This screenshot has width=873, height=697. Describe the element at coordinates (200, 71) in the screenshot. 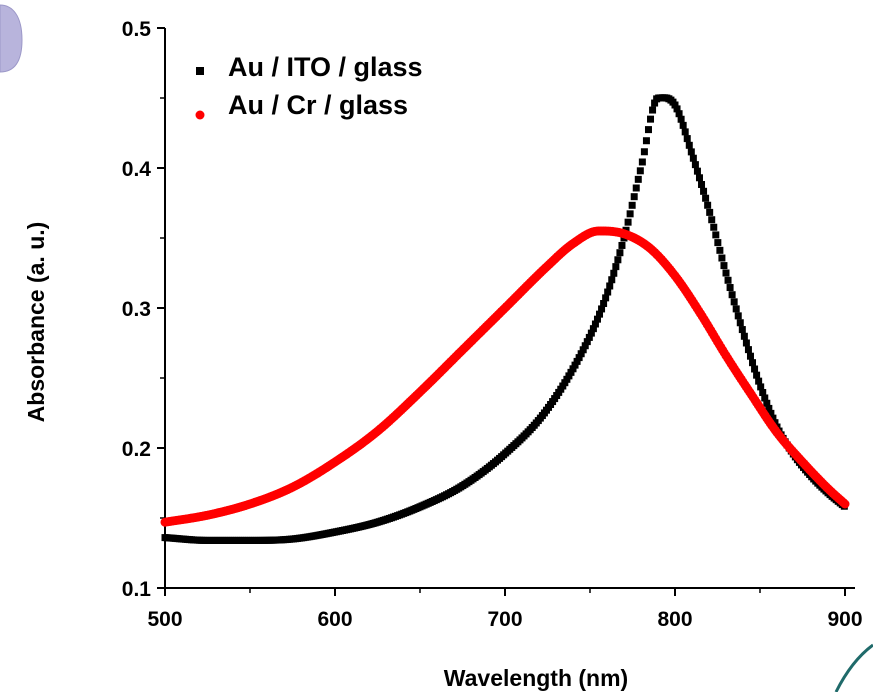

I see `legend-marker-au-ito` at that location.